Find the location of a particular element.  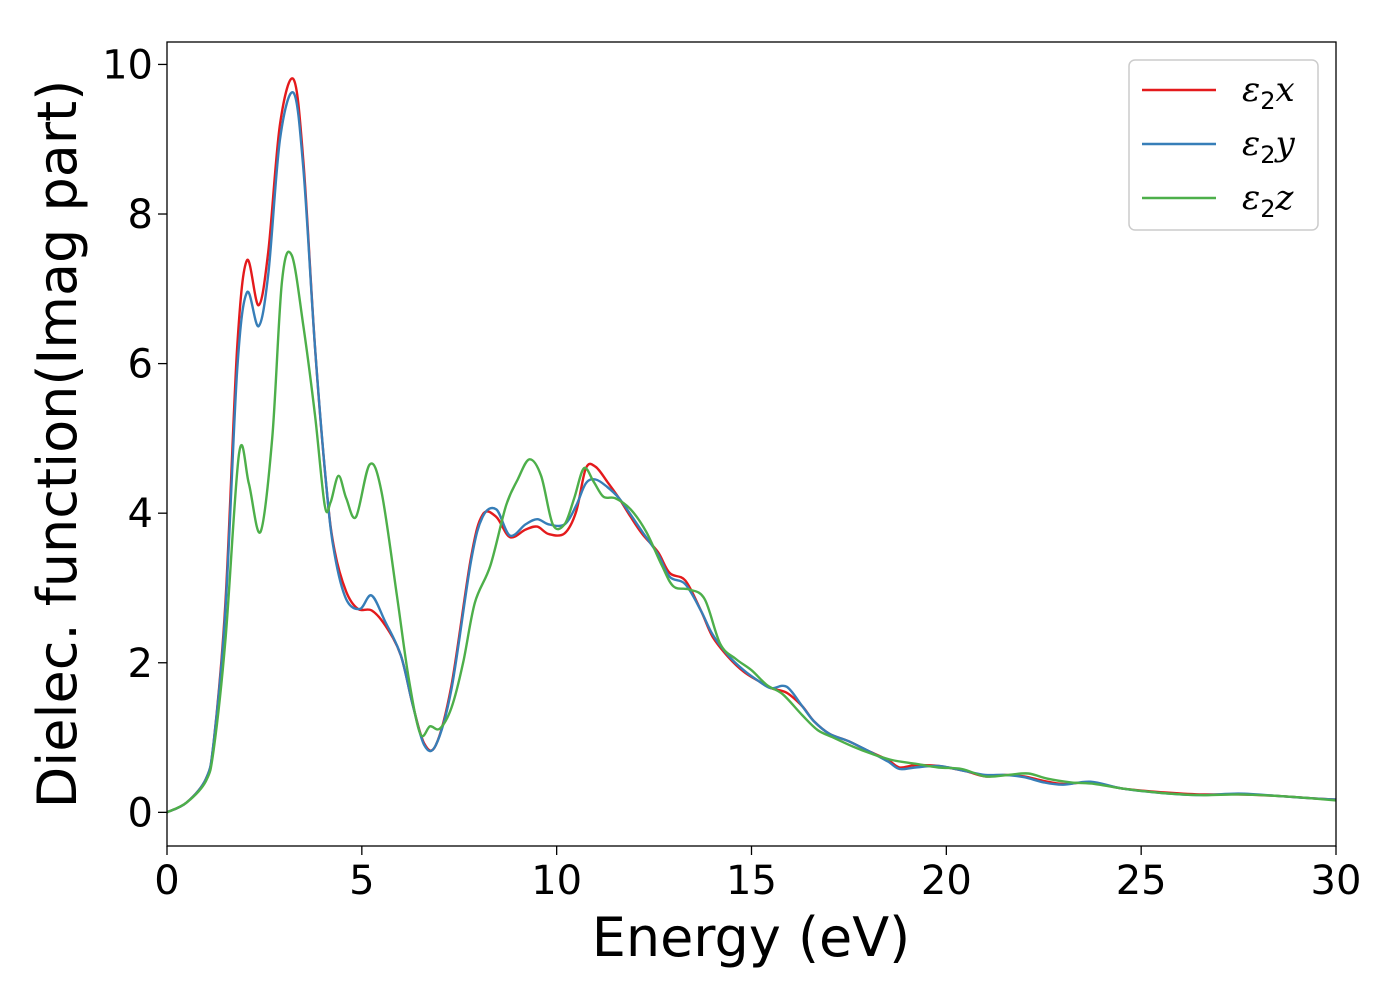

x-tick-label: 25 is located at coordinates (1141, 881).